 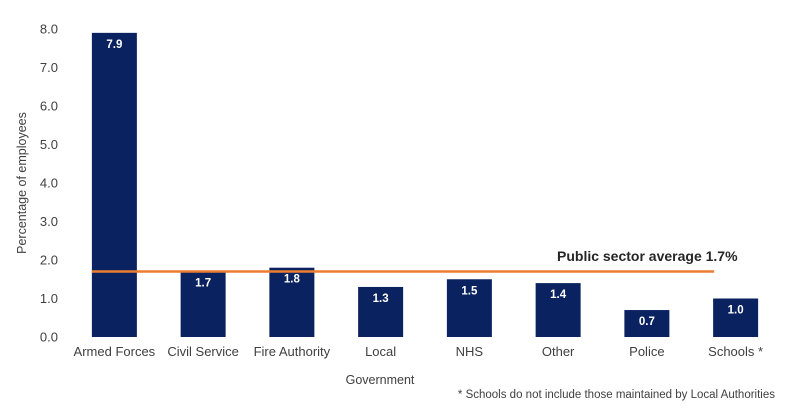 I want to click on x-category-label: NHS, so click(x=470, y=351).